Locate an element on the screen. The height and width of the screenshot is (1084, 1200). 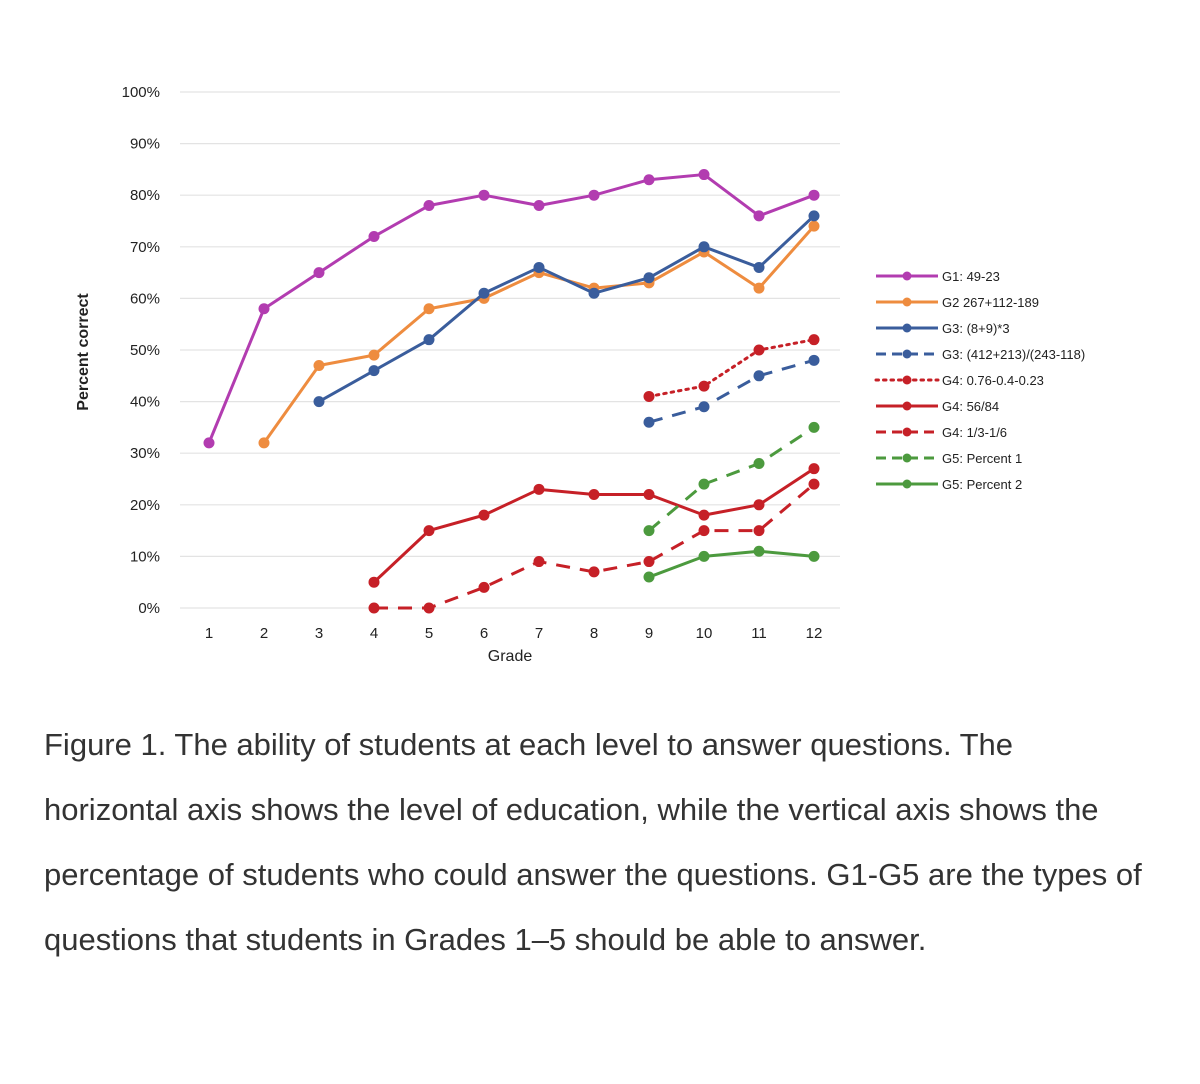
x-tick-label: 2 is located at coordinates (264, 633).